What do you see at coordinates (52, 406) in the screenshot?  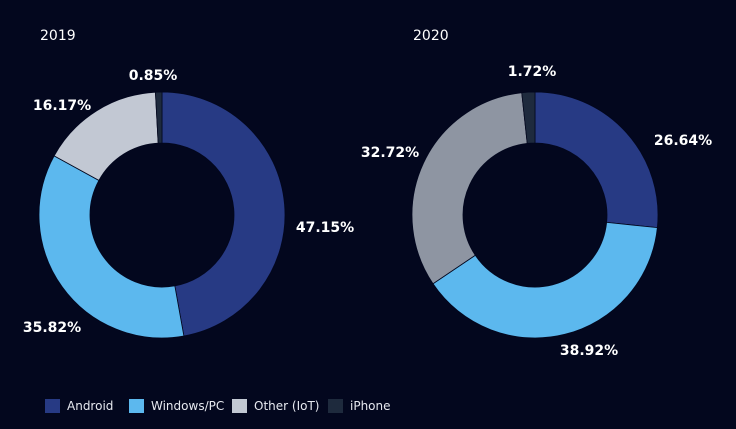 I see `legend-swatch-android` at bounding box center [52, 406].